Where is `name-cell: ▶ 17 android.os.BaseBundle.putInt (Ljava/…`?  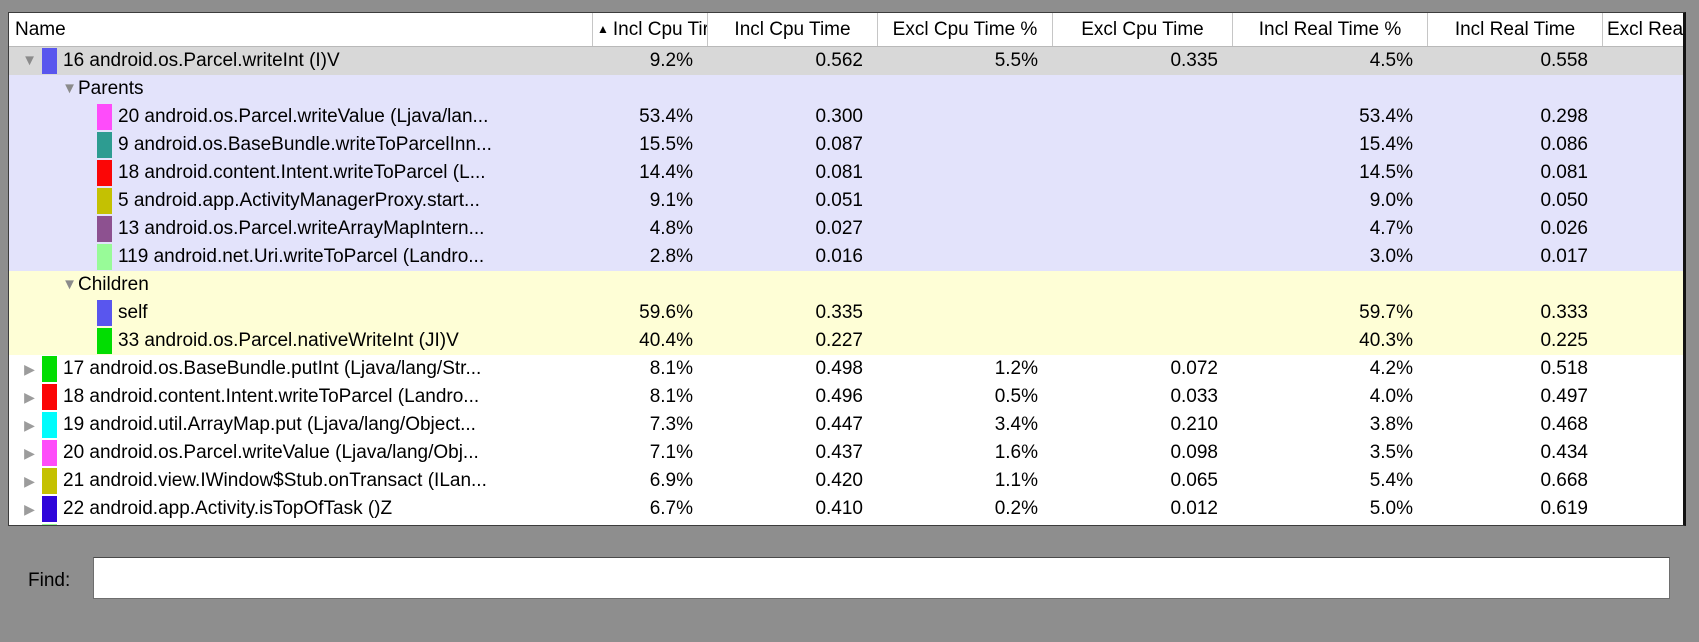
name-cell: ▶ 17 android.os.BaseBundle.putInt (Ljava/… is located at coordinates (300, 369).